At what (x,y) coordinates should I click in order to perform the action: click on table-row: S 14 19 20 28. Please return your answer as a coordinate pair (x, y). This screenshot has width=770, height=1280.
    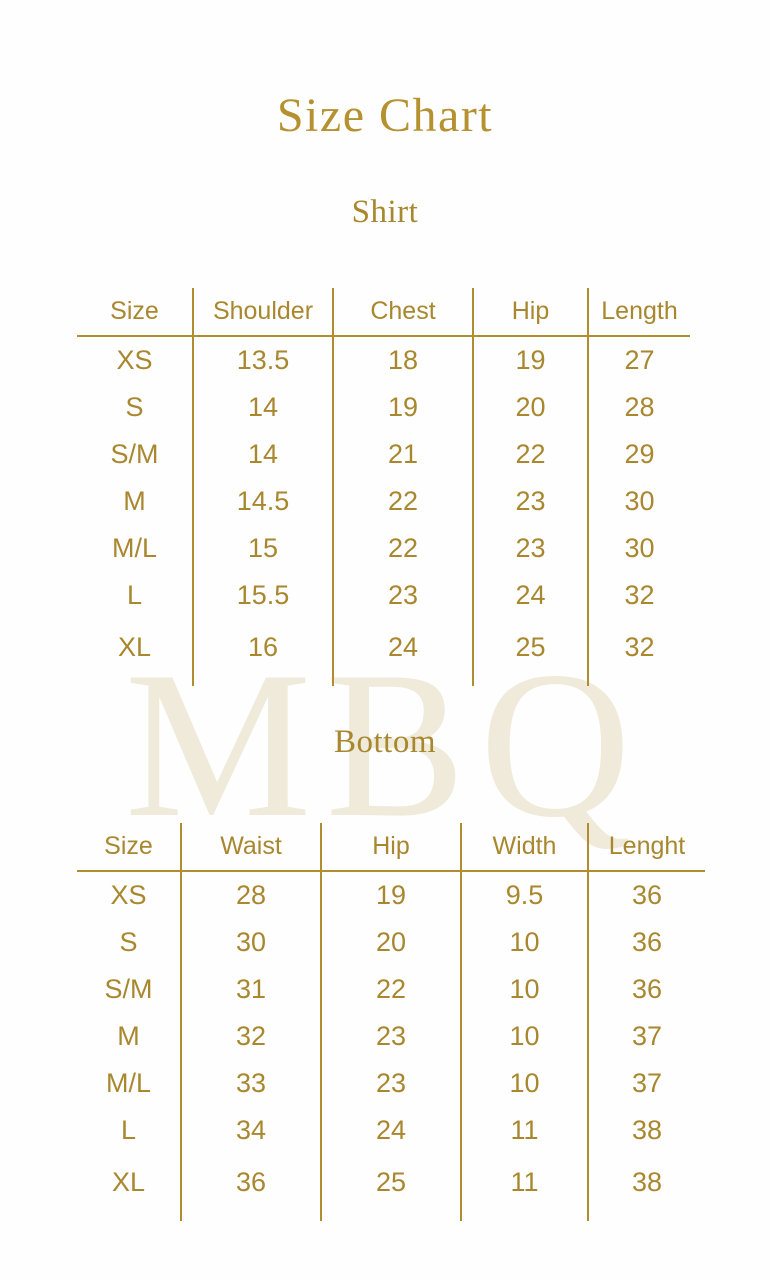
    Looking at the image, I should click on (383, 407).